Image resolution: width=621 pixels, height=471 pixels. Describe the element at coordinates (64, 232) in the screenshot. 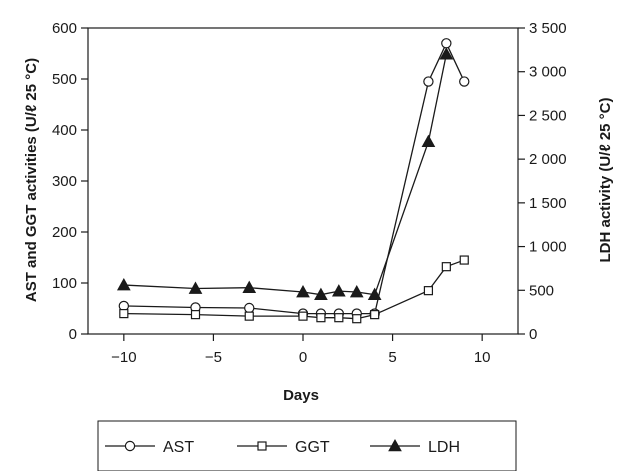

I see `y-left-tick-label: 200` at that location.